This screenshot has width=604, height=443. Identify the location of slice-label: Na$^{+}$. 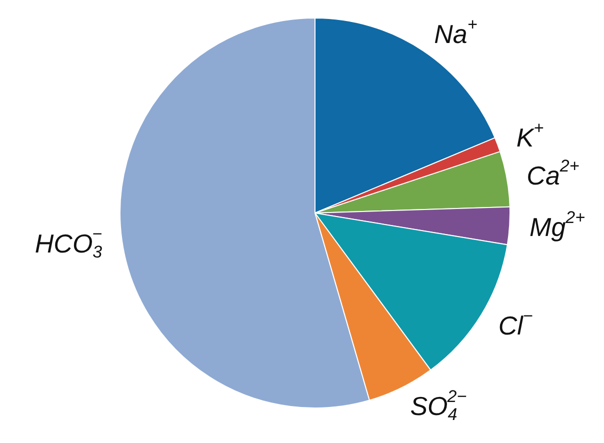
(456, 32).